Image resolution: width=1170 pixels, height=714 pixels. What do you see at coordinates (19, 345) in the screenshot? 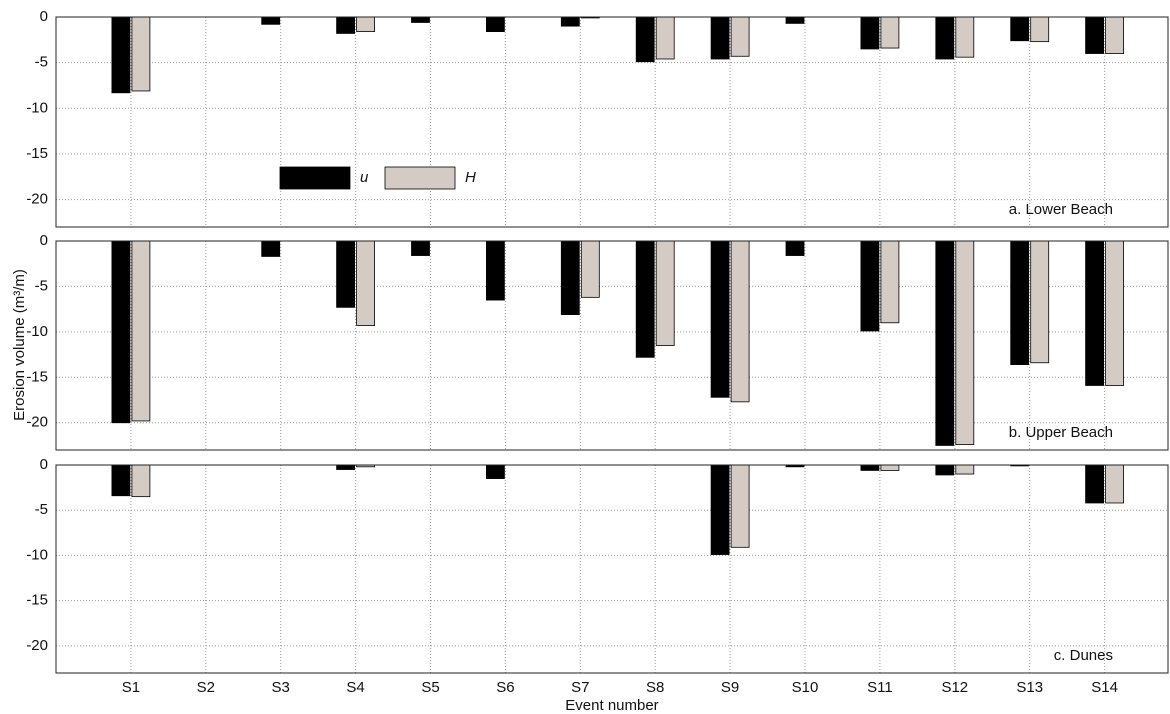
I see `y-axis-label: Erosion volume (m³/m)` at bounding box center [19, 345].